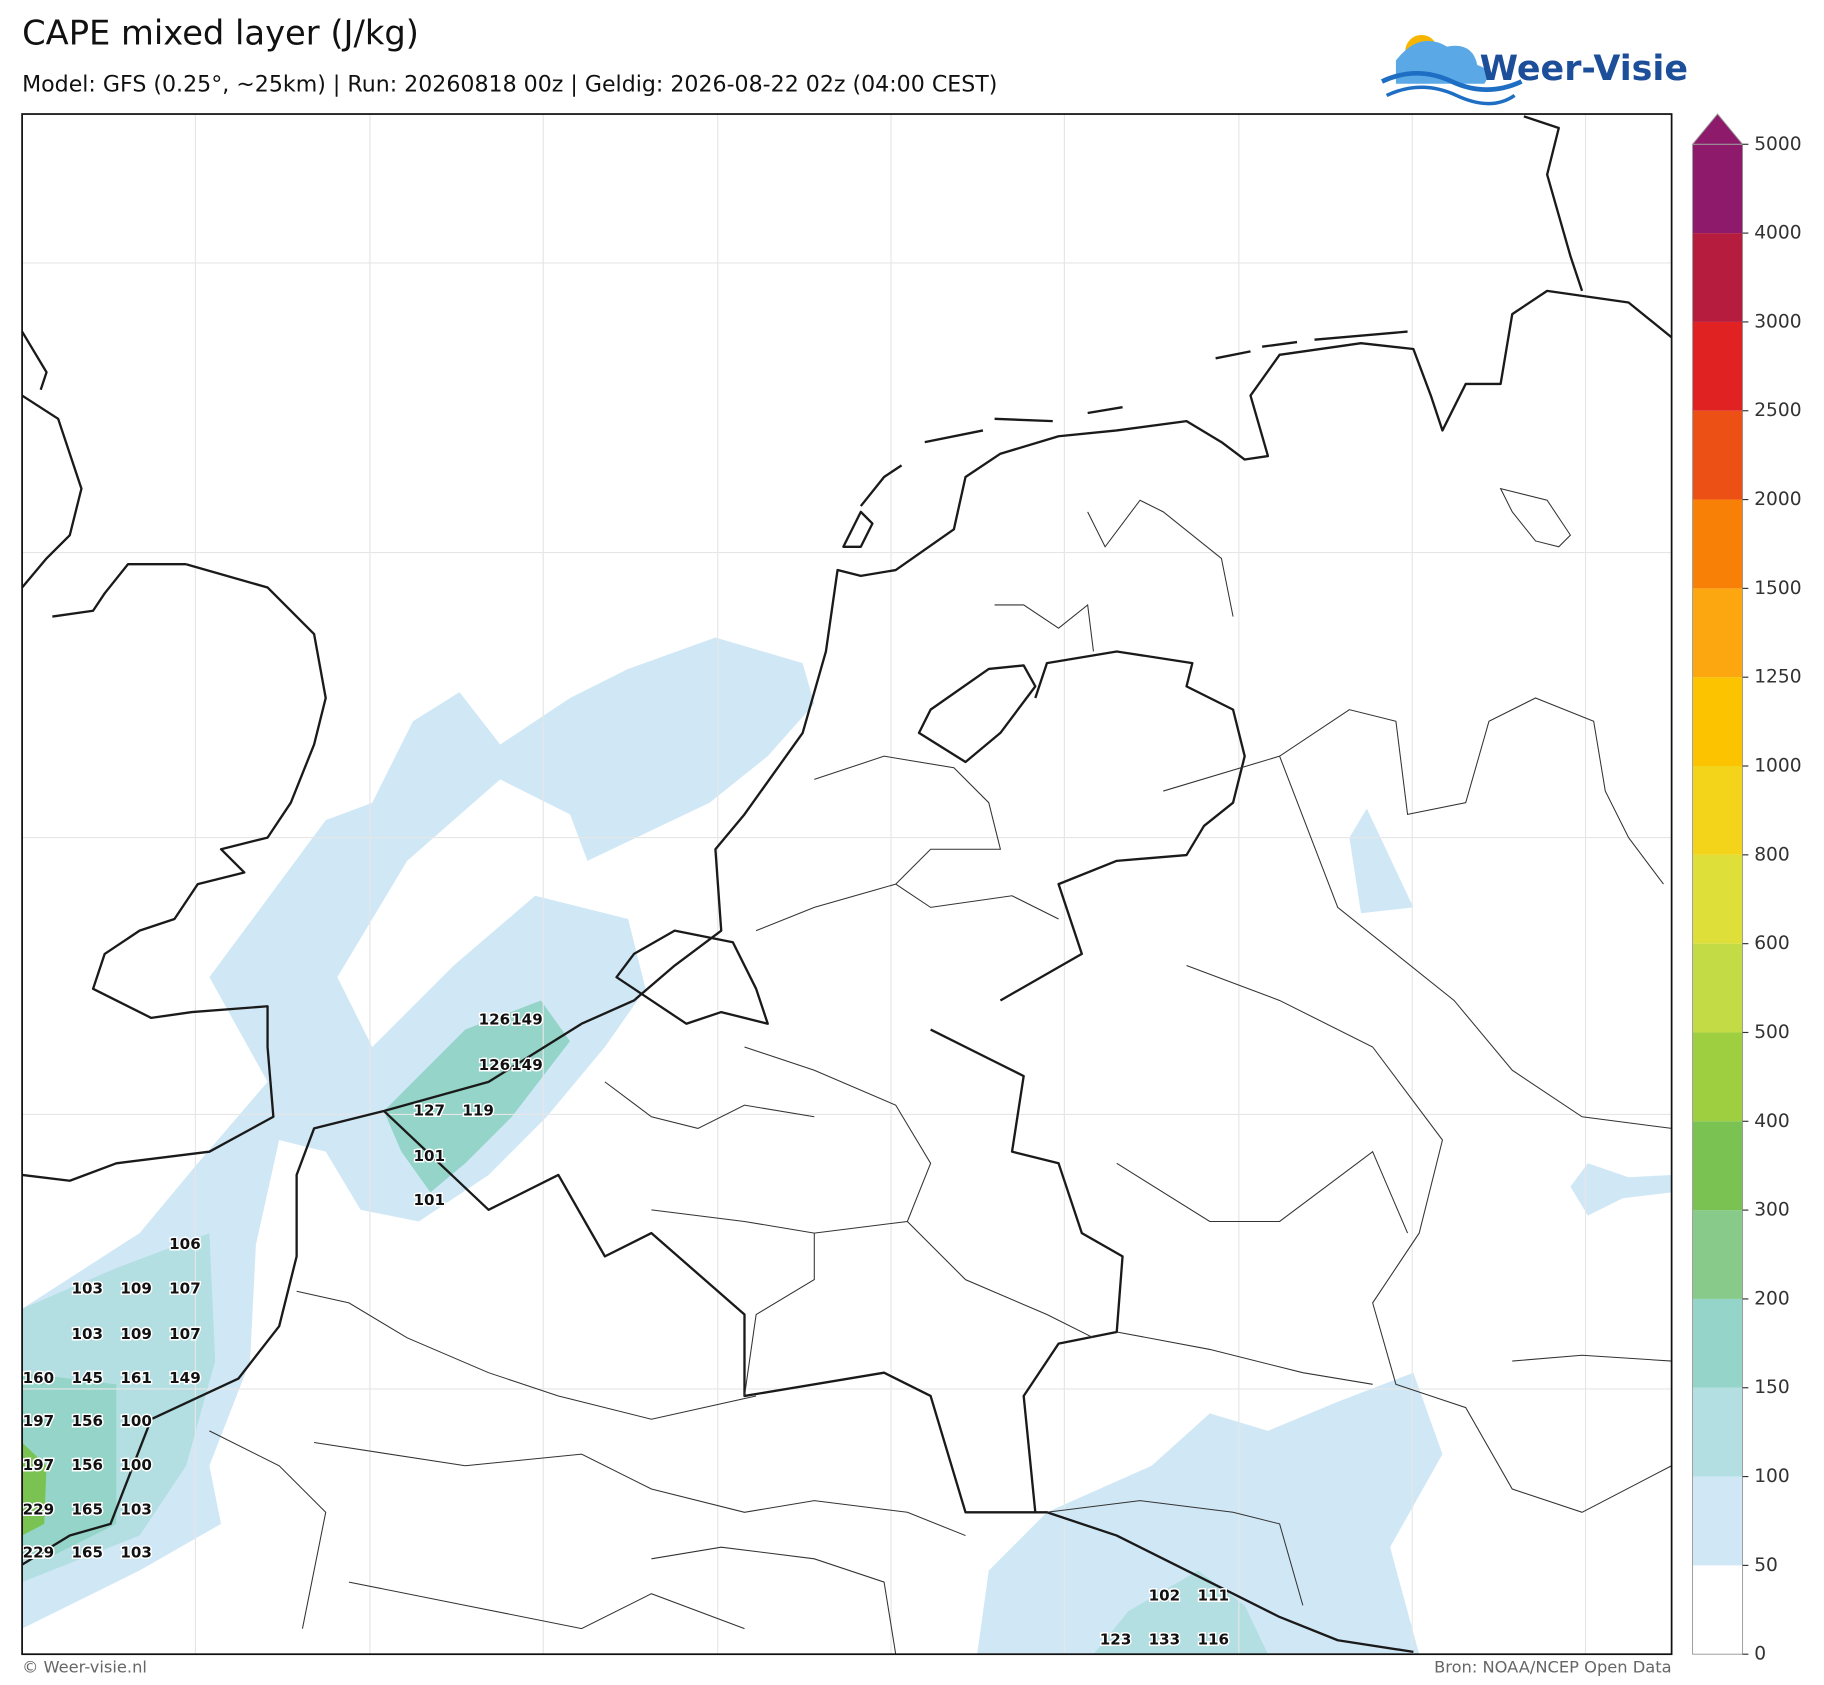 The height and width of the screenshot is (1685, 1824). I want to click on cape-label: 111, so click(1214, 1596).